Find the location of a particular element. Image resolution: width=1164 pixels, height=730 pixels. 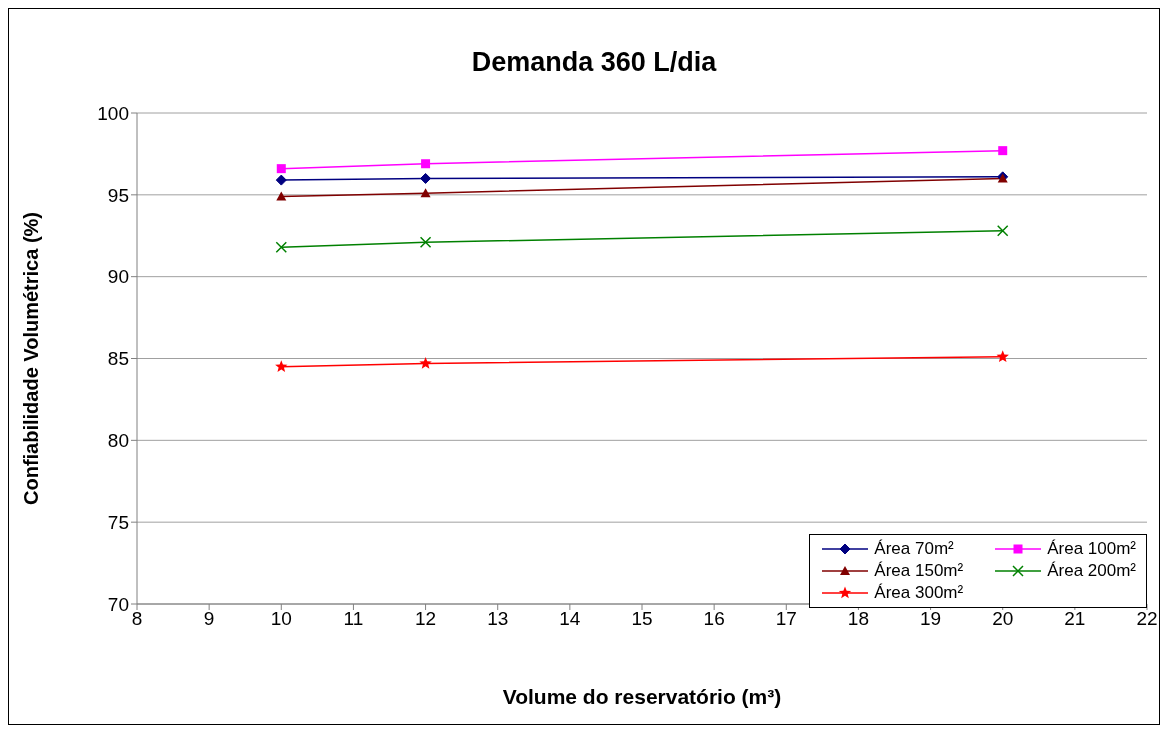

x-axis-title: Volume do reservatório (m³) is located at coordinates (642, 696).